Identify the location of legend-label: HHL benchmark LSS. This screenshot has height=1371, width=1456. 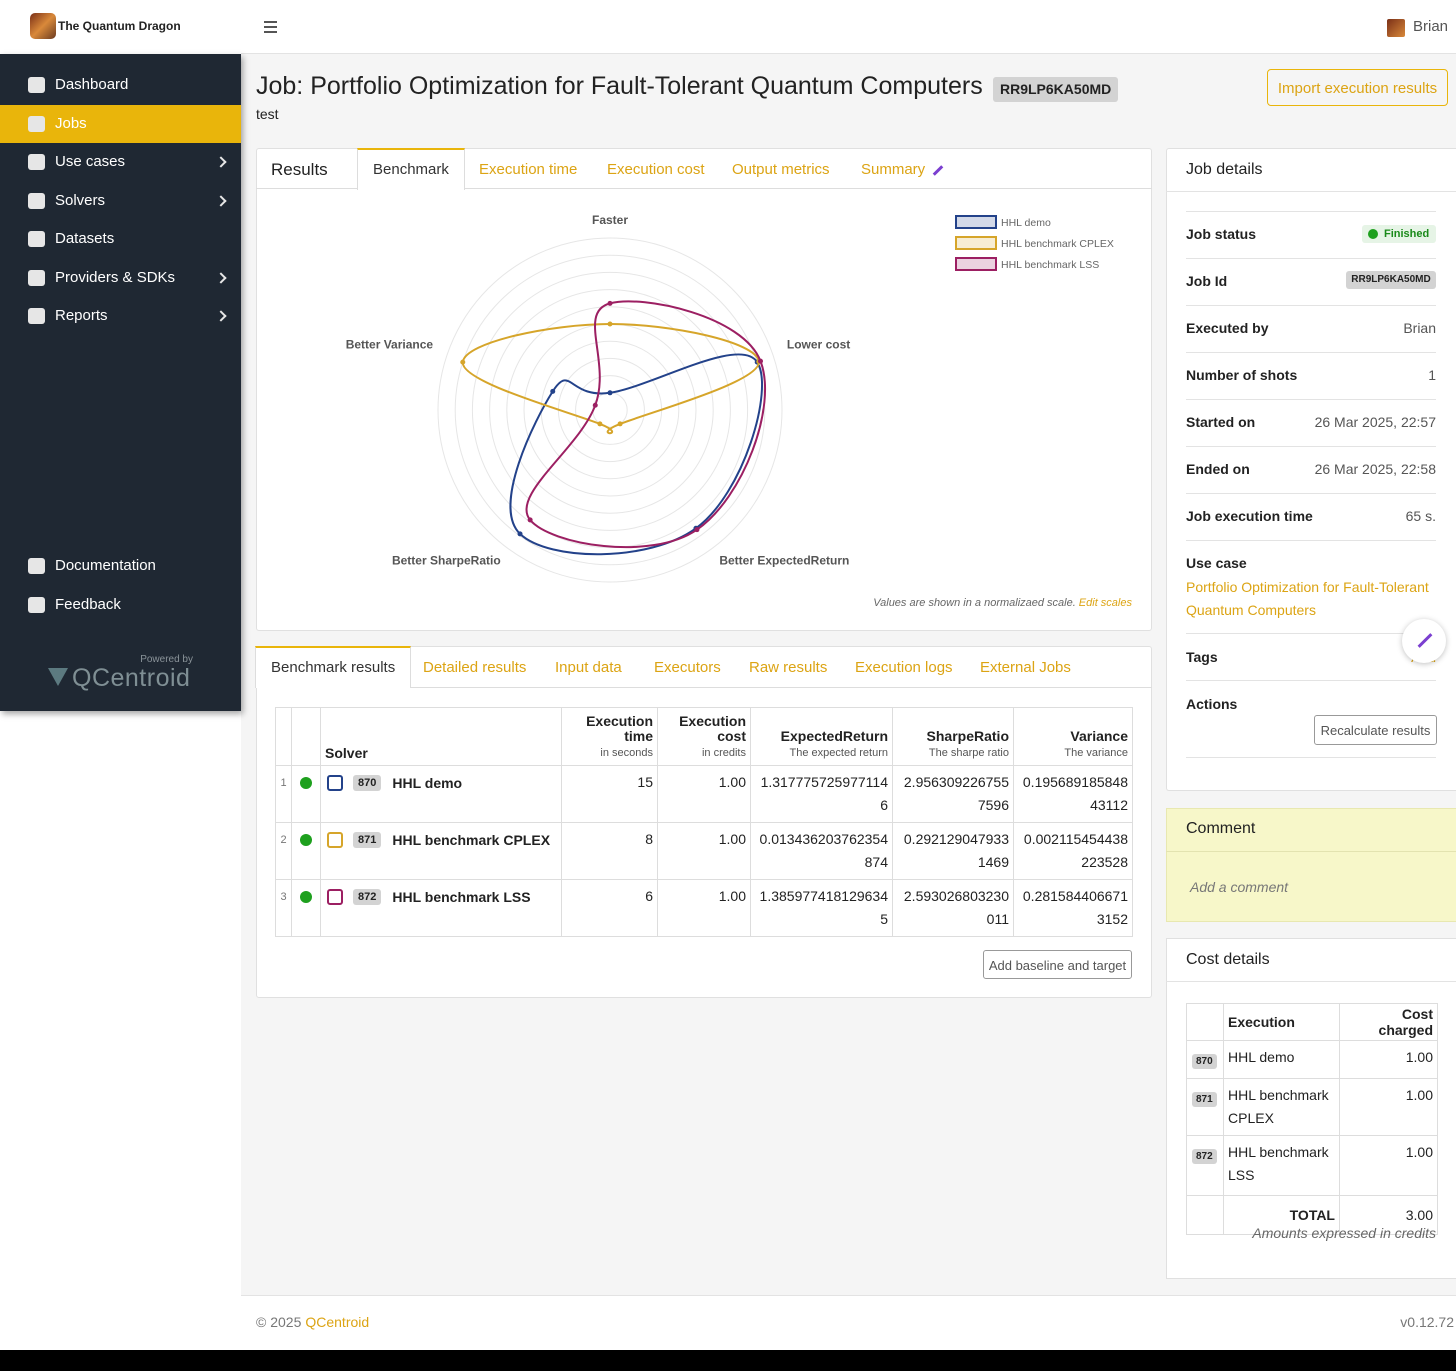
(1050, 265).